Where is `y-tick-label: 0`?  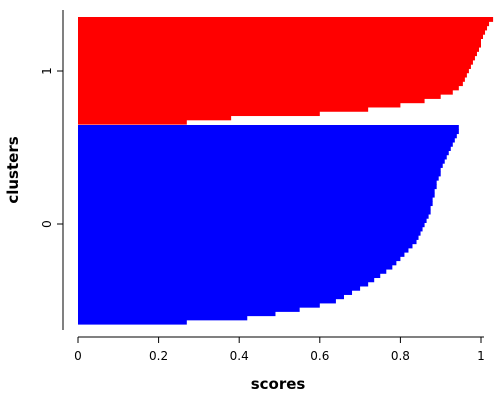
y-tick-label: 0 is located at coordinates (47, 224).